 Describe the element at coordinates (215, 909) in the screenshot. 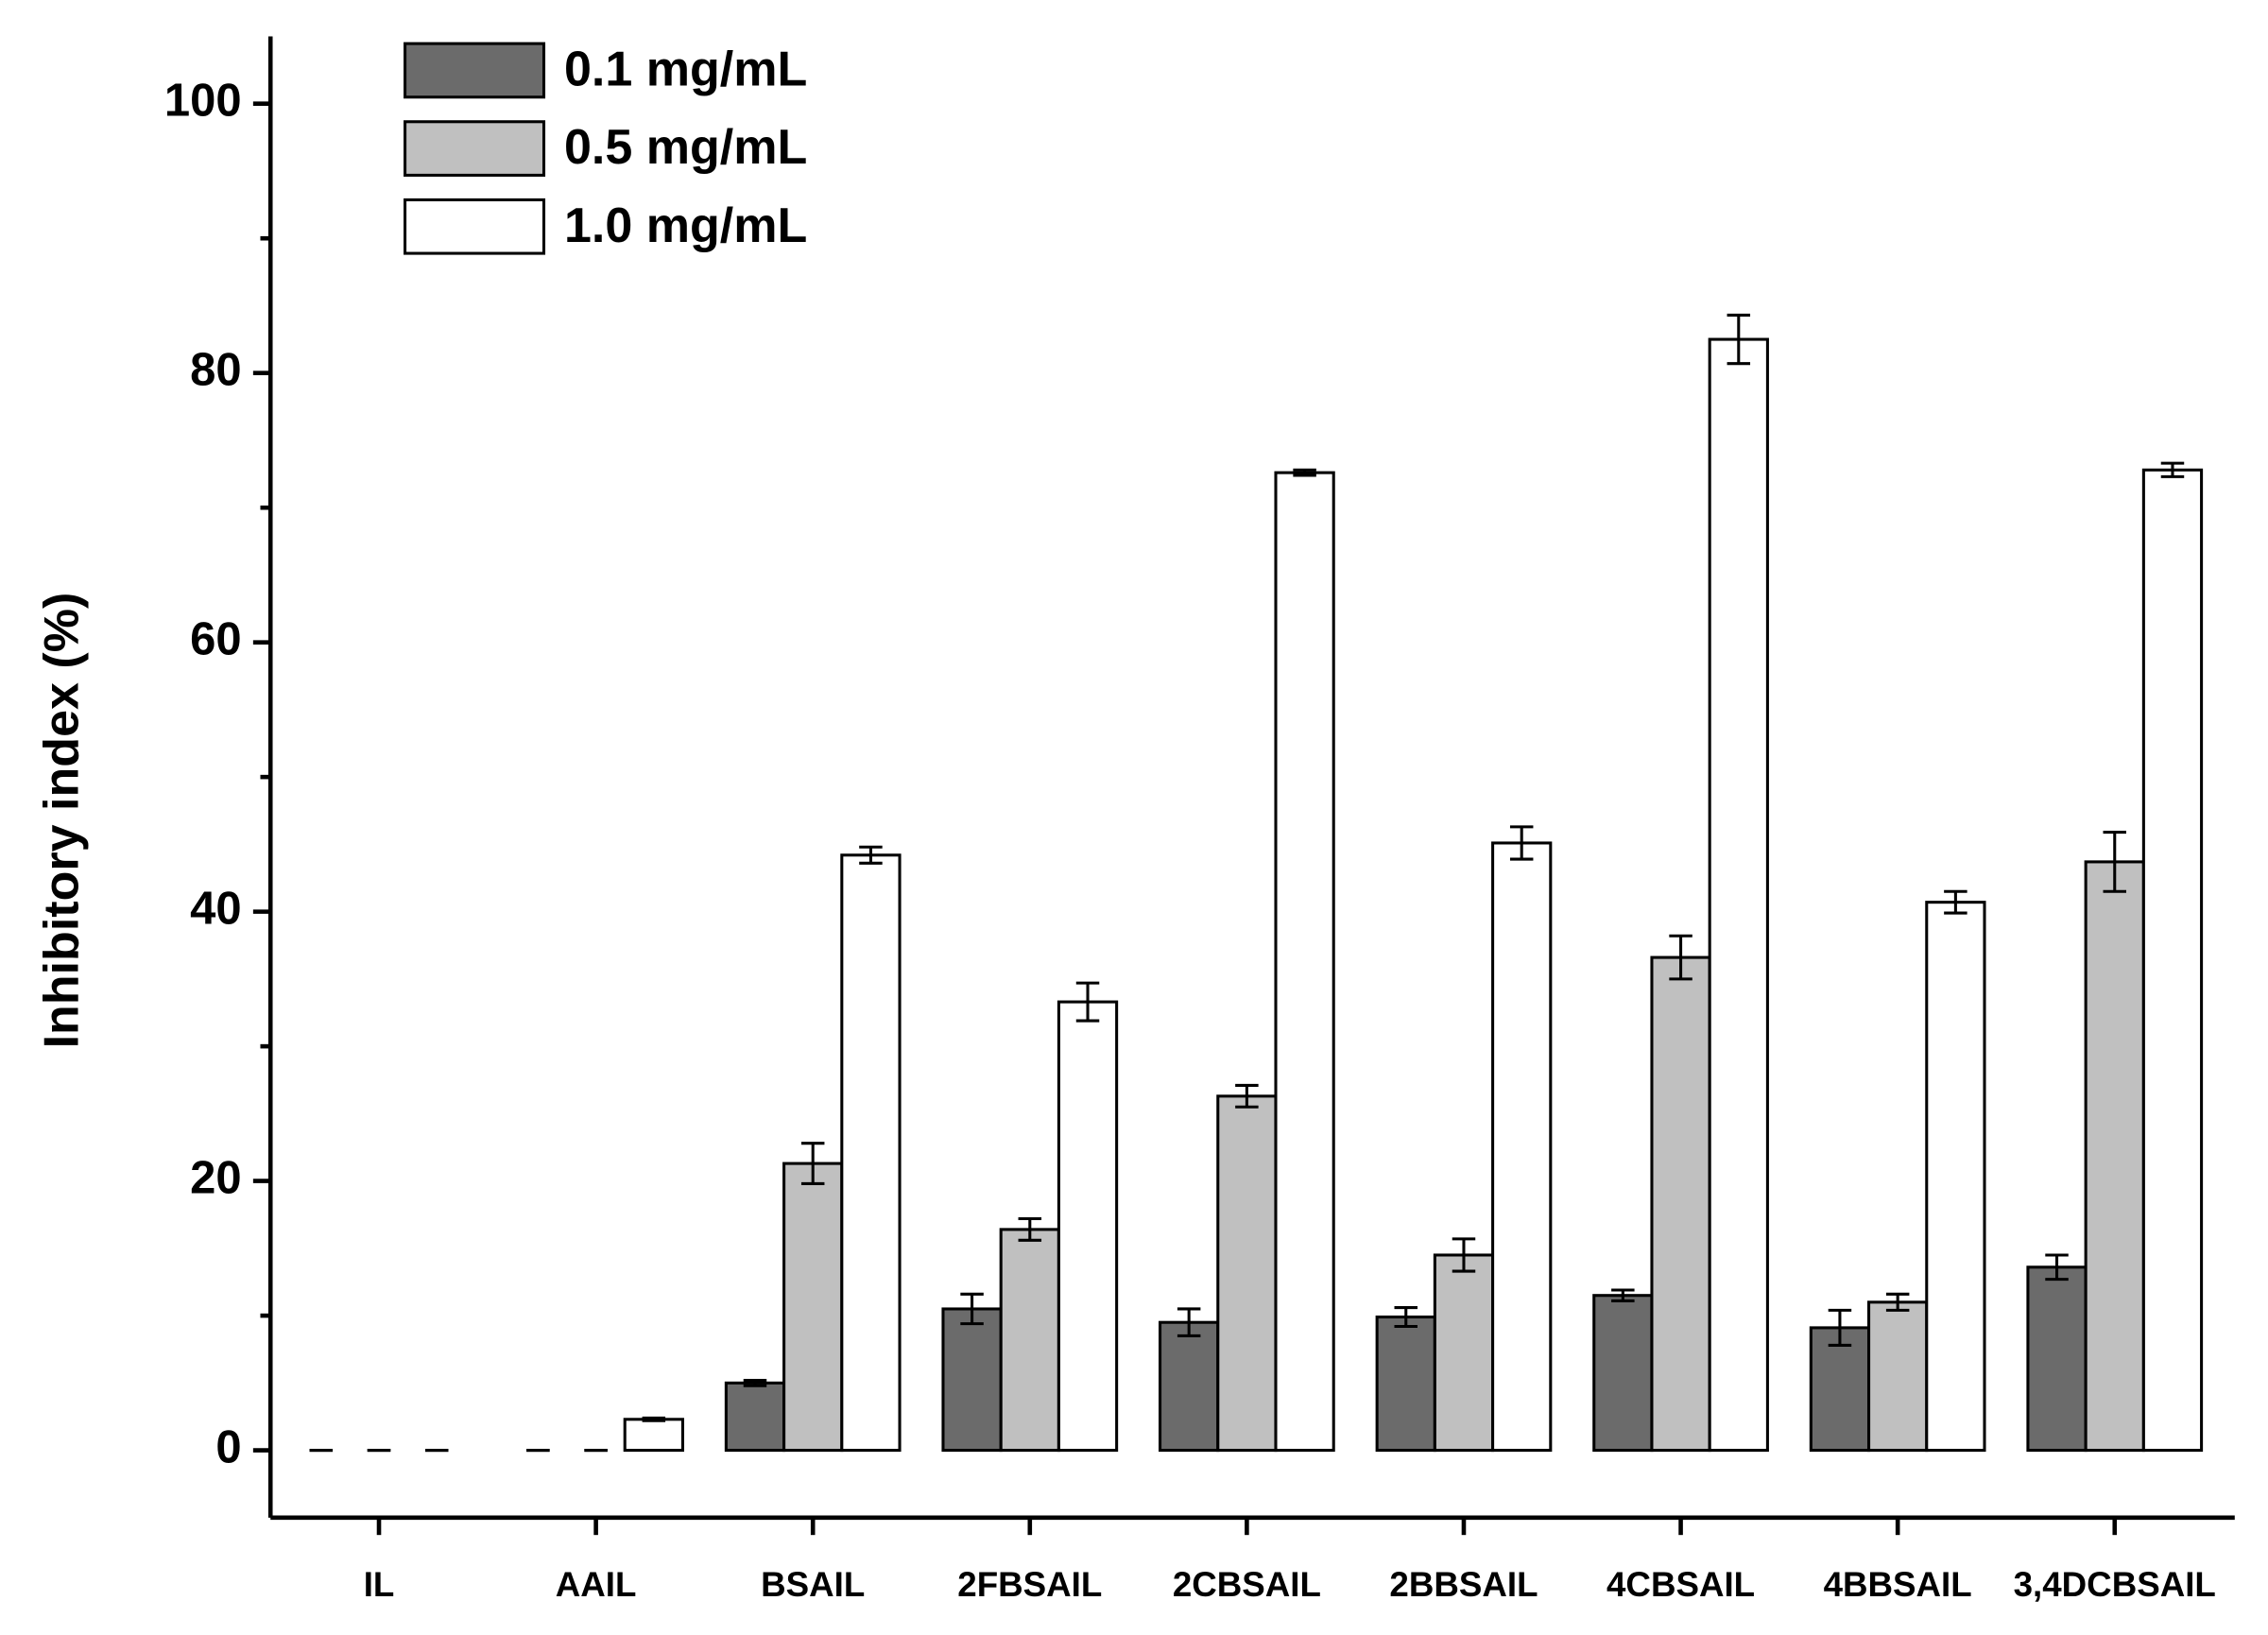

I see `y-tick-label: 40` at that location.